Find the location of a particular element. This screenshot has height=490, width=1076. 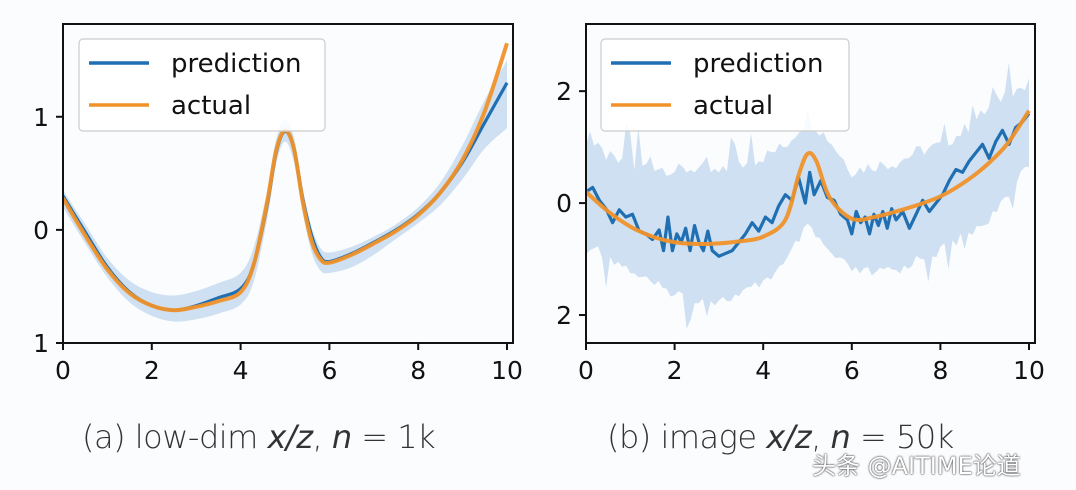

caption-a-prefix: (a) low-dim is located at coordinates (175, 437).